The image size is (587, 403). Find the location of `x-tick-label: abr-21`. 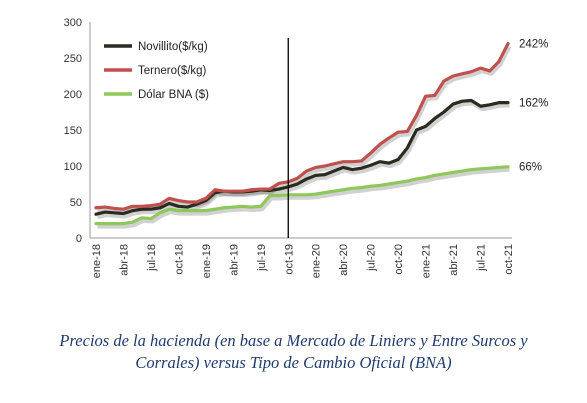

x-tick-label: abr-21 is located at coordinates (454, 260).